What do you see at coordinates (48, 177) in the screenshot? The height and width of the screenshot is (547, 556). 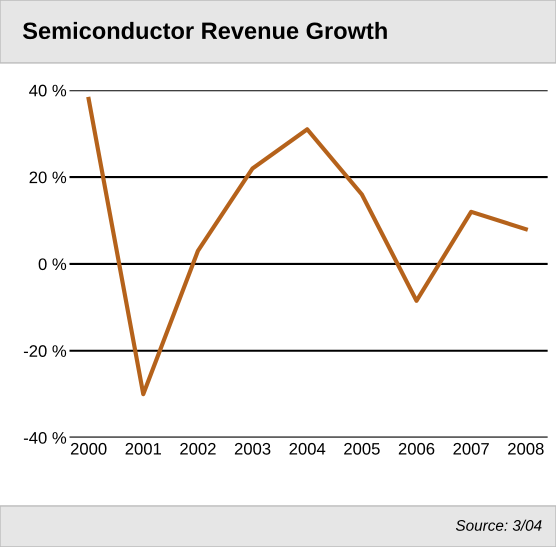 I see `y-tick-label: 20 %` at bounding box center [48, 177].